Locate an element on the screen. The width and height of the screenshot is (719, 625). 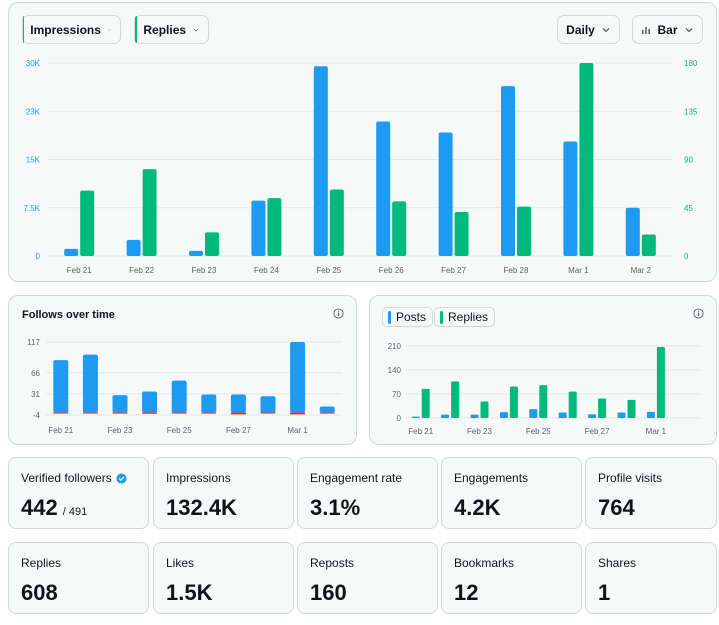
metric-selector-label: Impressions is located at coordinates (65, 29).